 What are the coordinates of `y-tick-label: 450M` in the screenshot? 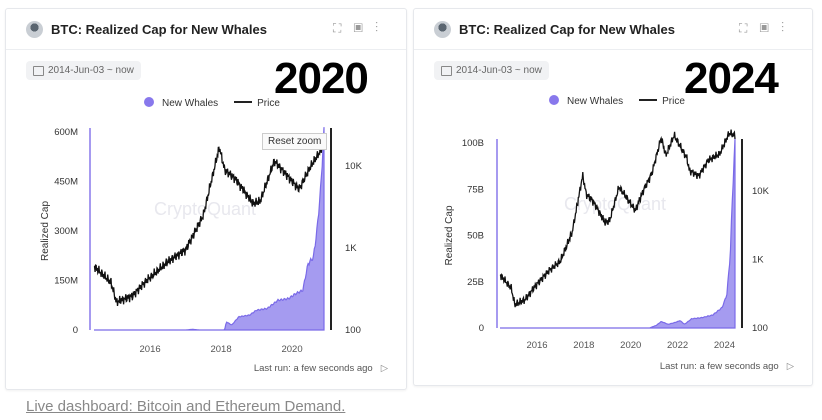 It's located at (66, 182).